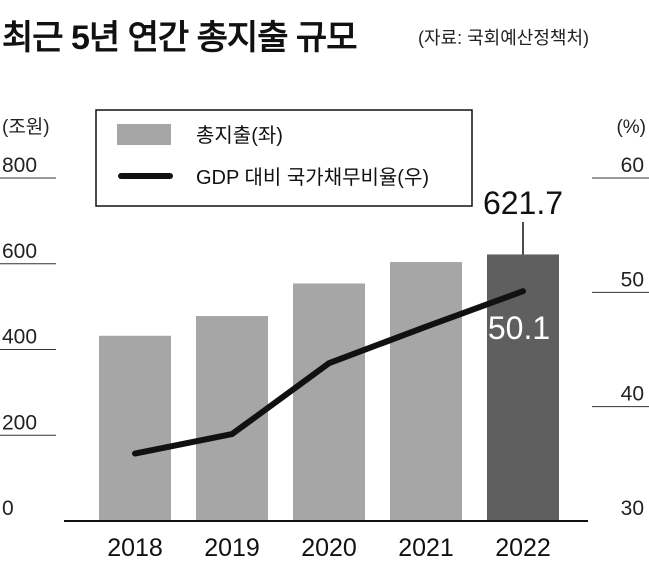 The width and height of the screenshot is (649, 563). Describe the element at coordinates (329, 548) in the screenshot. I see `category-label: 2020` at that location.